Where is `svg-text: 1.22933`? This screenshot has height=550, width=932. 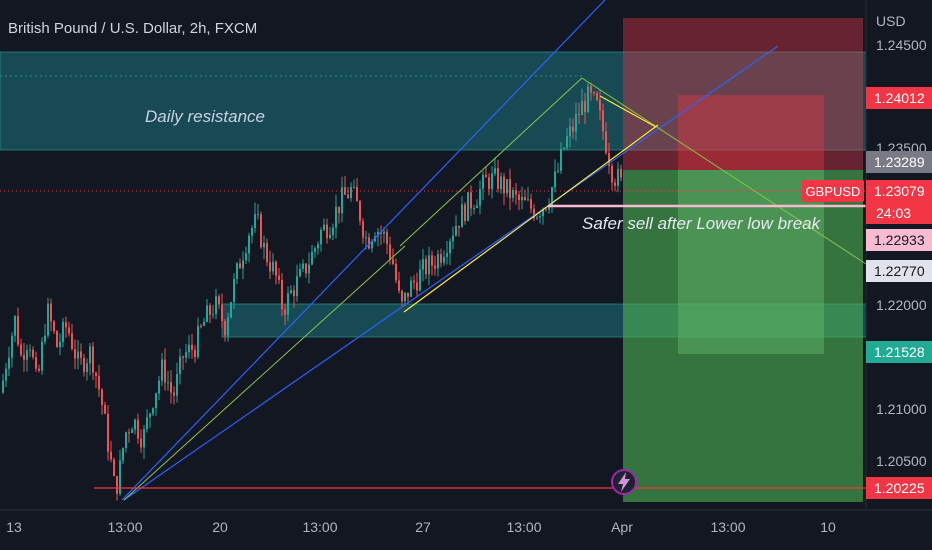 svg-text: 1.22933 is located at coordinates (899, 240).